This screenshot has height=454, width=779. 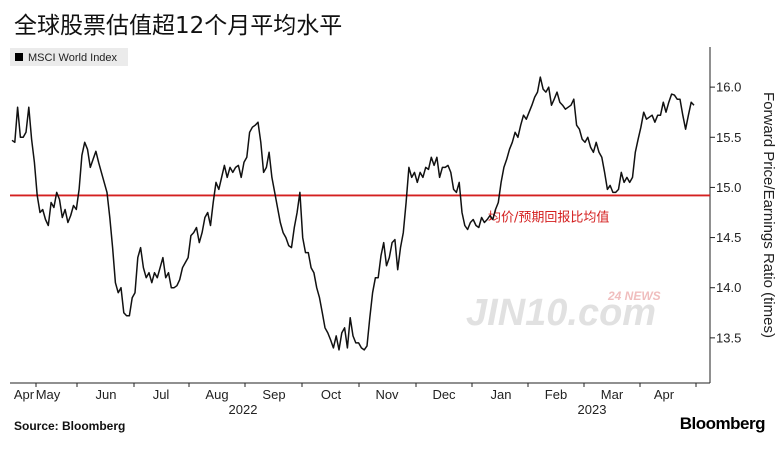 I want to click on legend-swatch-icon, so click(x=19, y=57).